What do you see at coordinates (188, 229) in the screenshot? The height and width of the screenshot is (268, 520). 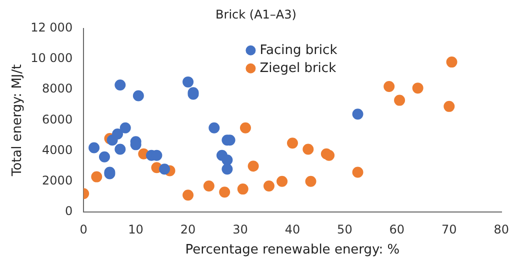 I see `x-tick-label: 20` at bounding box center [188, 229].